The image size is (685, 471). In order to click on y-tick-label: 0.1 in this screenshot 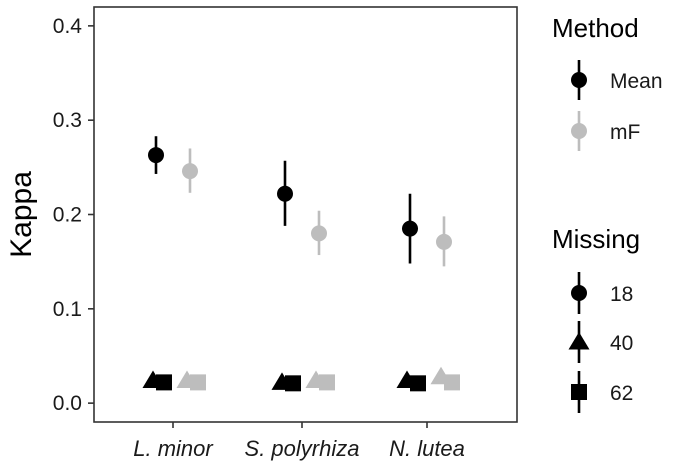, I will do `click(67, 309)`.